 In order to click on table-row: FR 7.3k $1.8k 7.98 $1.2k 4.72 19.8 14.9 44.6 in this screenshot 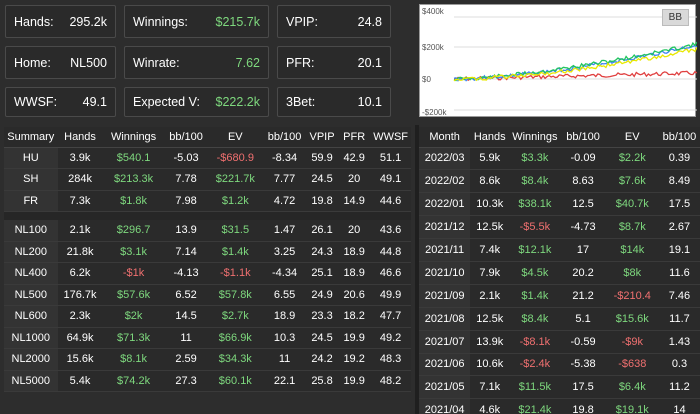, I will do `click(207, 201)`.